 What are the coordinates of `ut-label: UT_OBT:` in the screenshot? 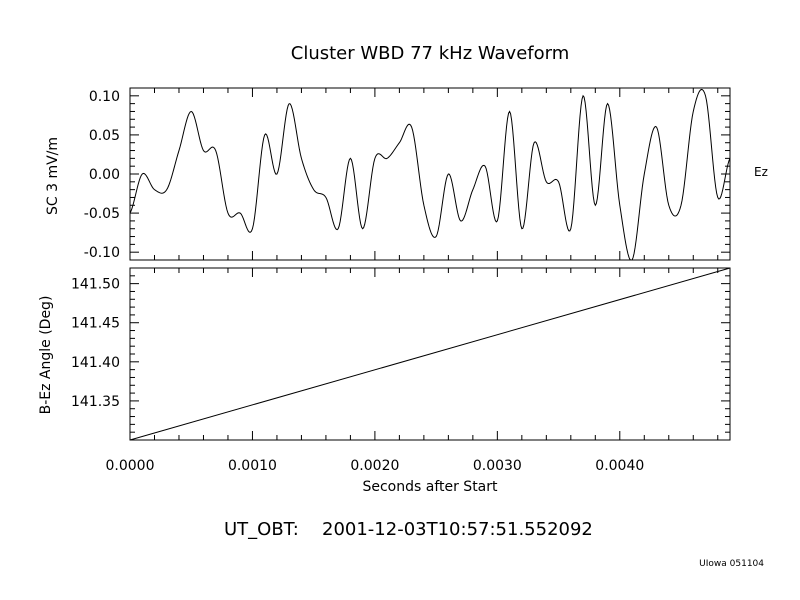 It's located at (261, 529).